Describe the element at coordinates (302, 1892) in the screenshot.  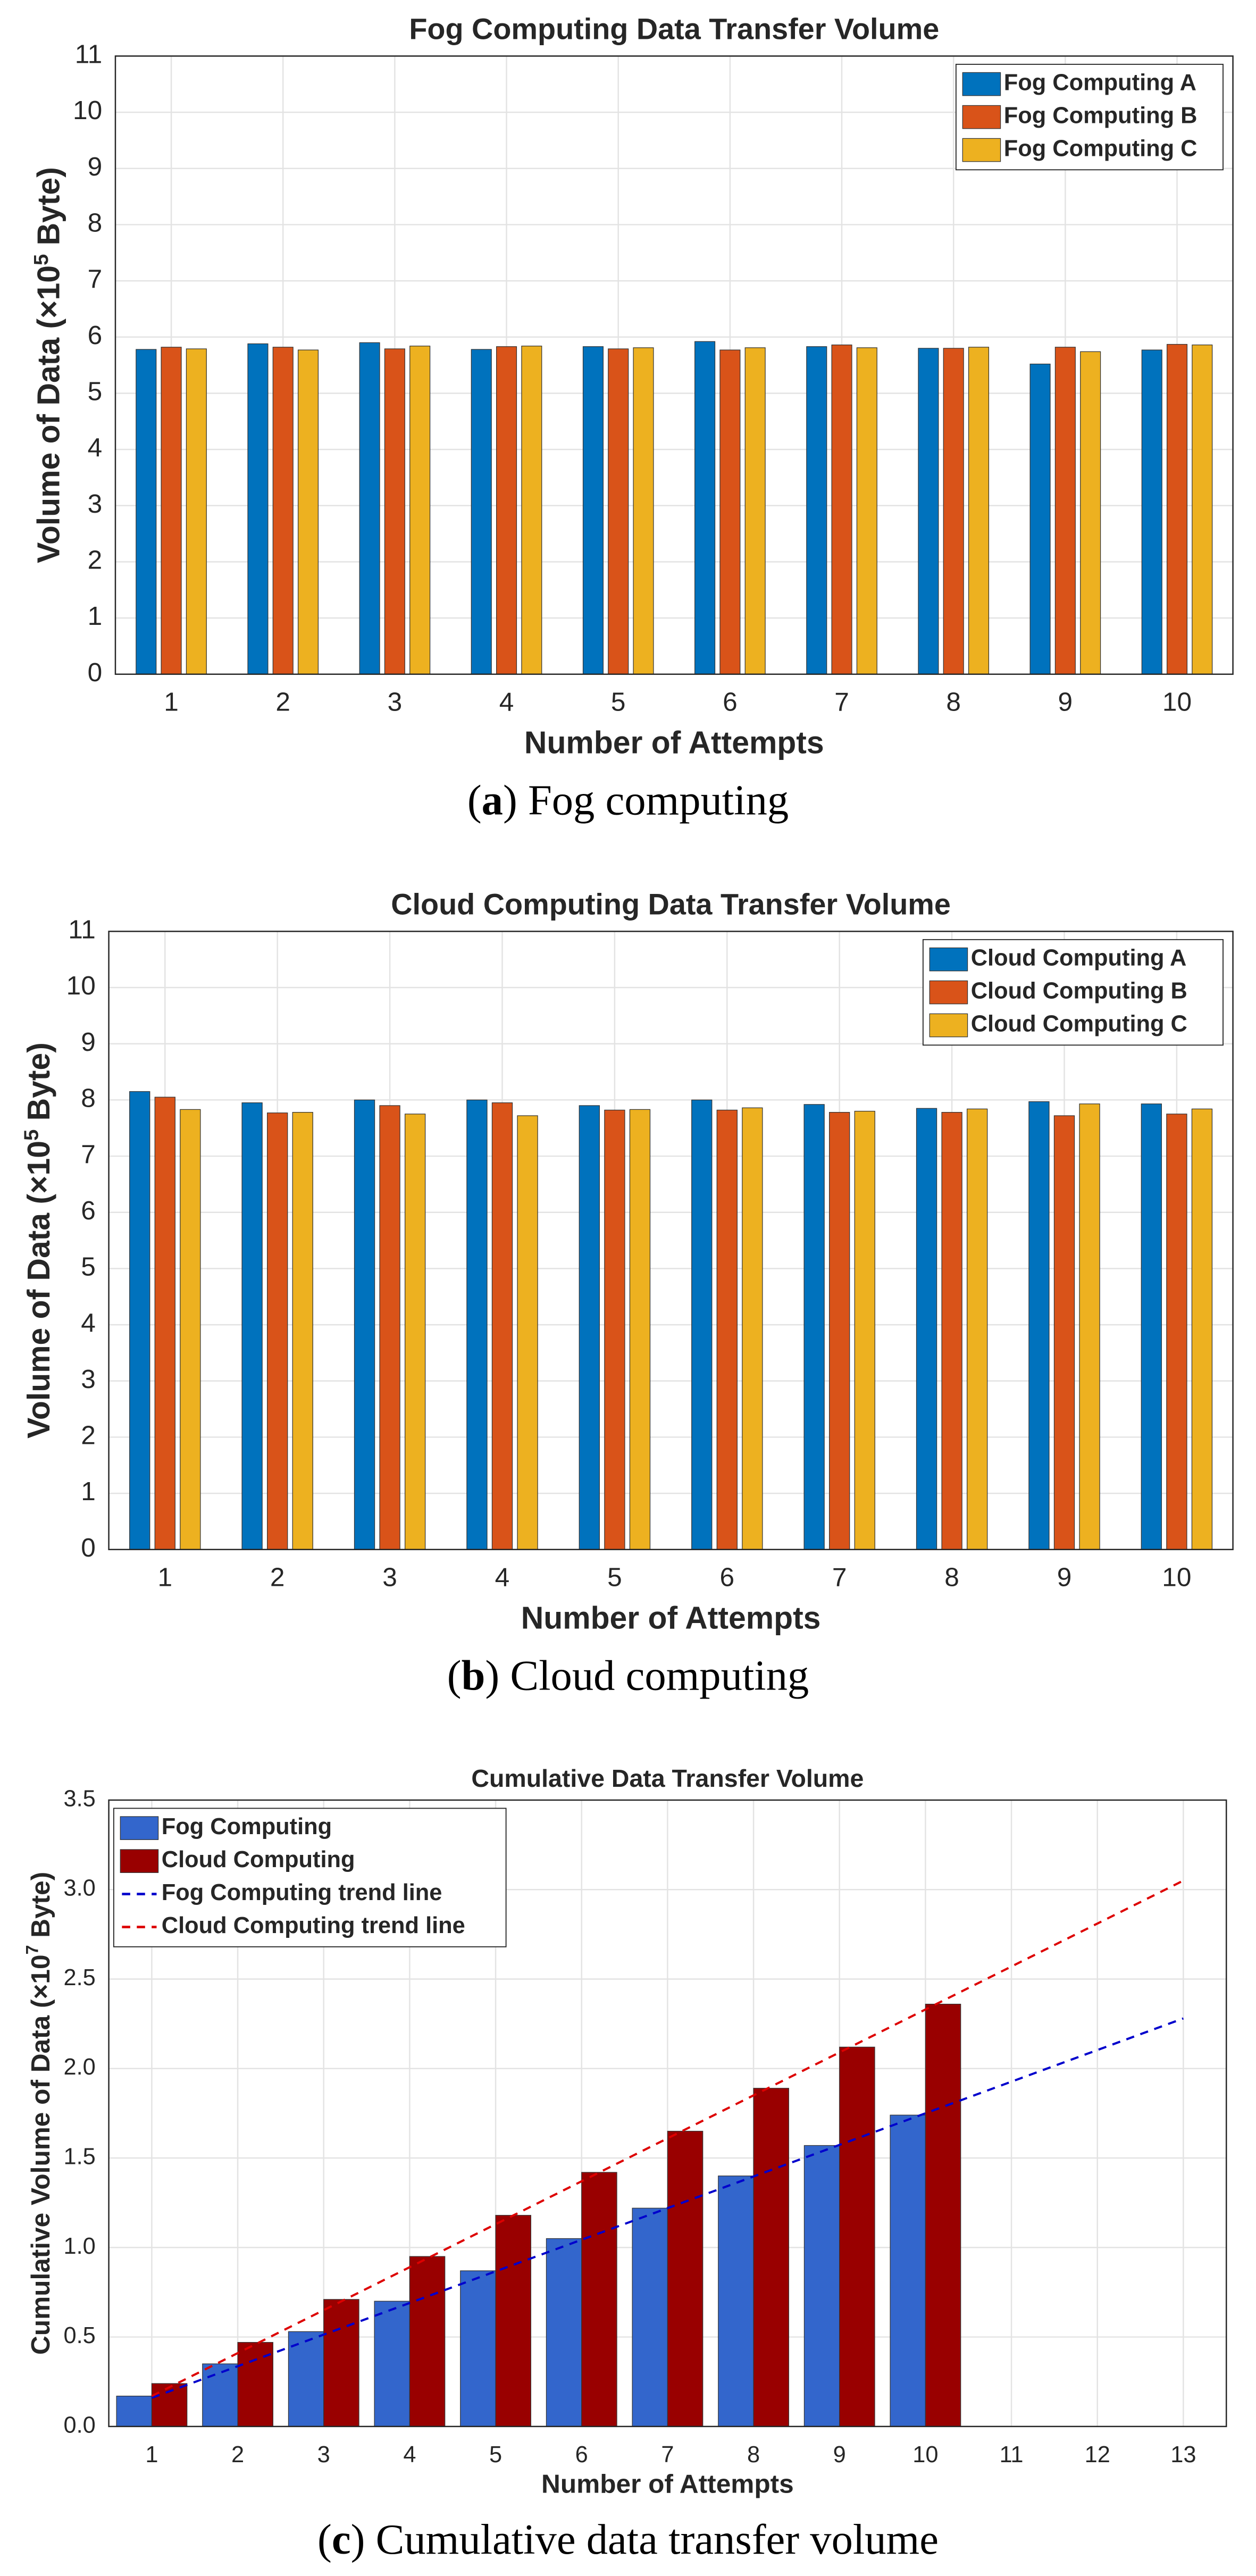
I see `legend-label: Fog Computing trend line` at that location.